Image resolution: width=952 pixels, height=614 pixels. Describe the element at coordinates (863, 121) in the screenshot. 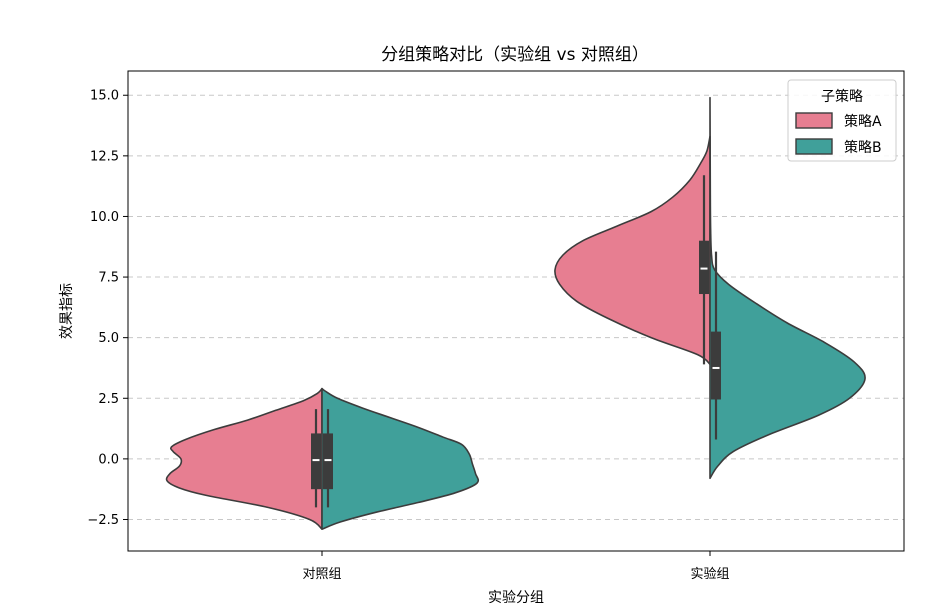

I see `legend-label: 策略A` at that location.